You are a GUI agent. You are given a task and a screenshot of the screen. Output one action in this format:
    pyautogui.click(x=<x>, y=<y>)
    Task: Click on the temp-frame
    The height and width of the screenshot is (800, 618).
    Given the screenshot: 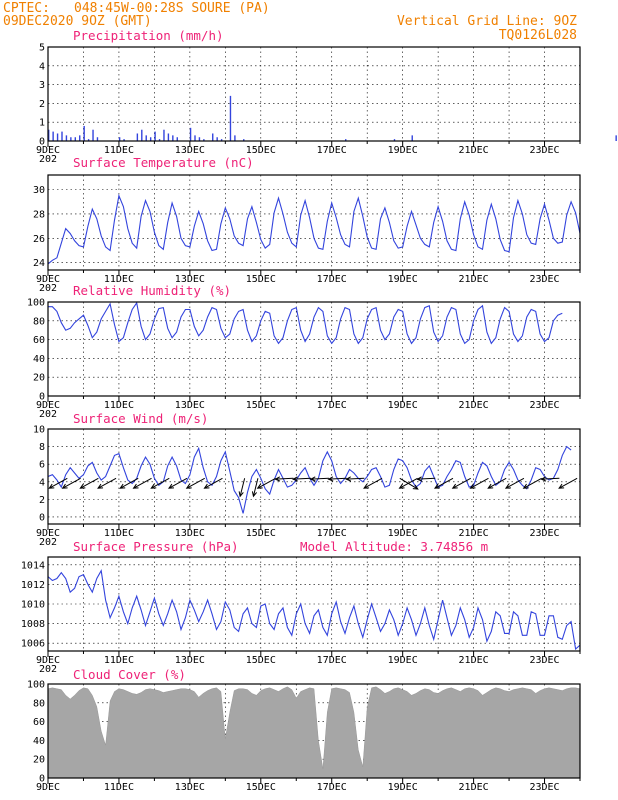 What is the action you would take?
    pyautogui.click(x=314, y=222)
    